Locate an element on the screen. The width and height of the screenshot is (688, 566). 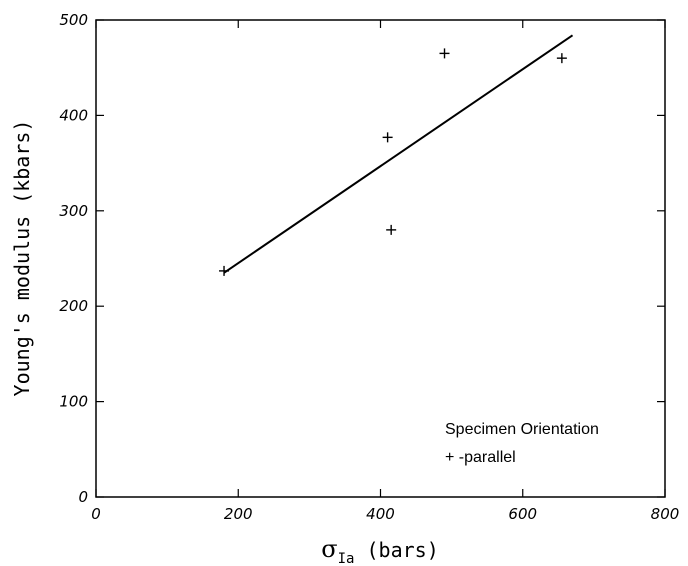
x-tick-label: 400 is located at coordinates (380, 514).